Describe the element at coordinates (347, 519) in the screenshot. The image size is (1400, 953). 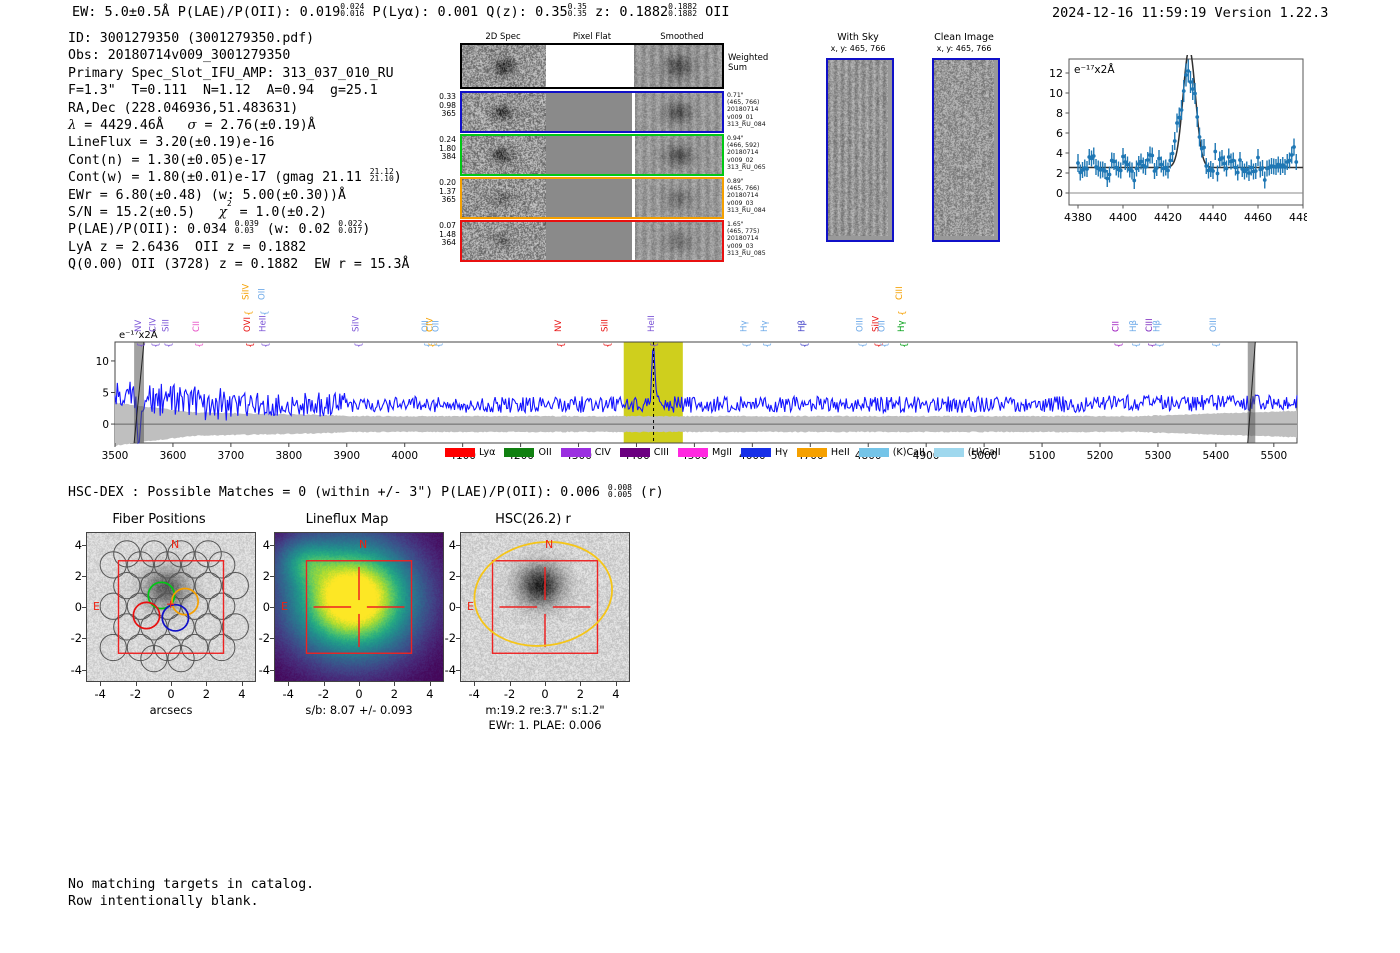
I see `panel-title: Lineflux Map` at that location.